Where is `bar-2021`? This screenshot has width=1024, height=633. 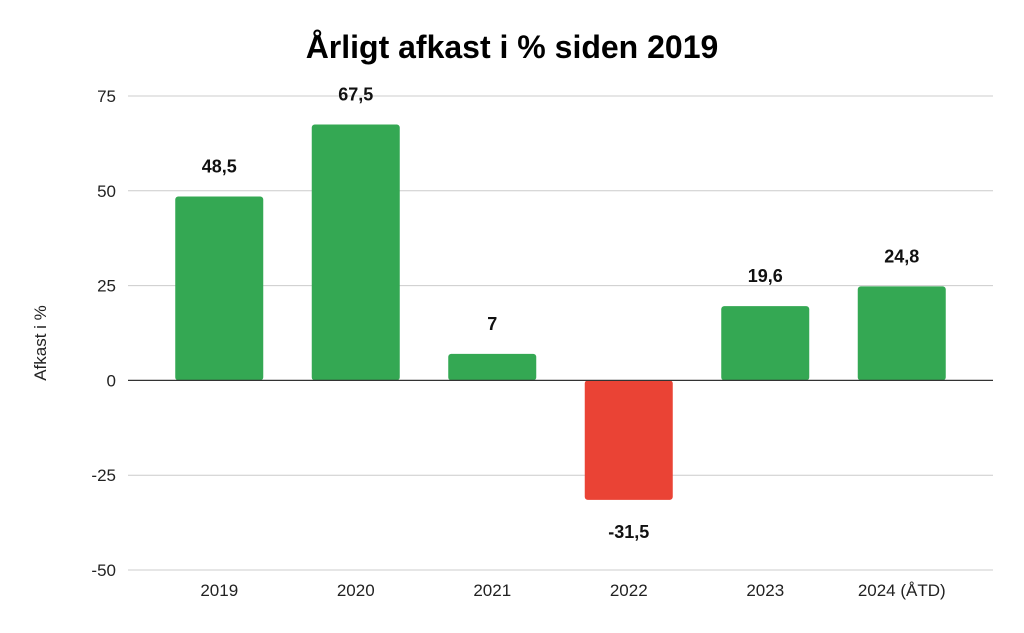 bar-2021 is located at coordinates (492, 367).